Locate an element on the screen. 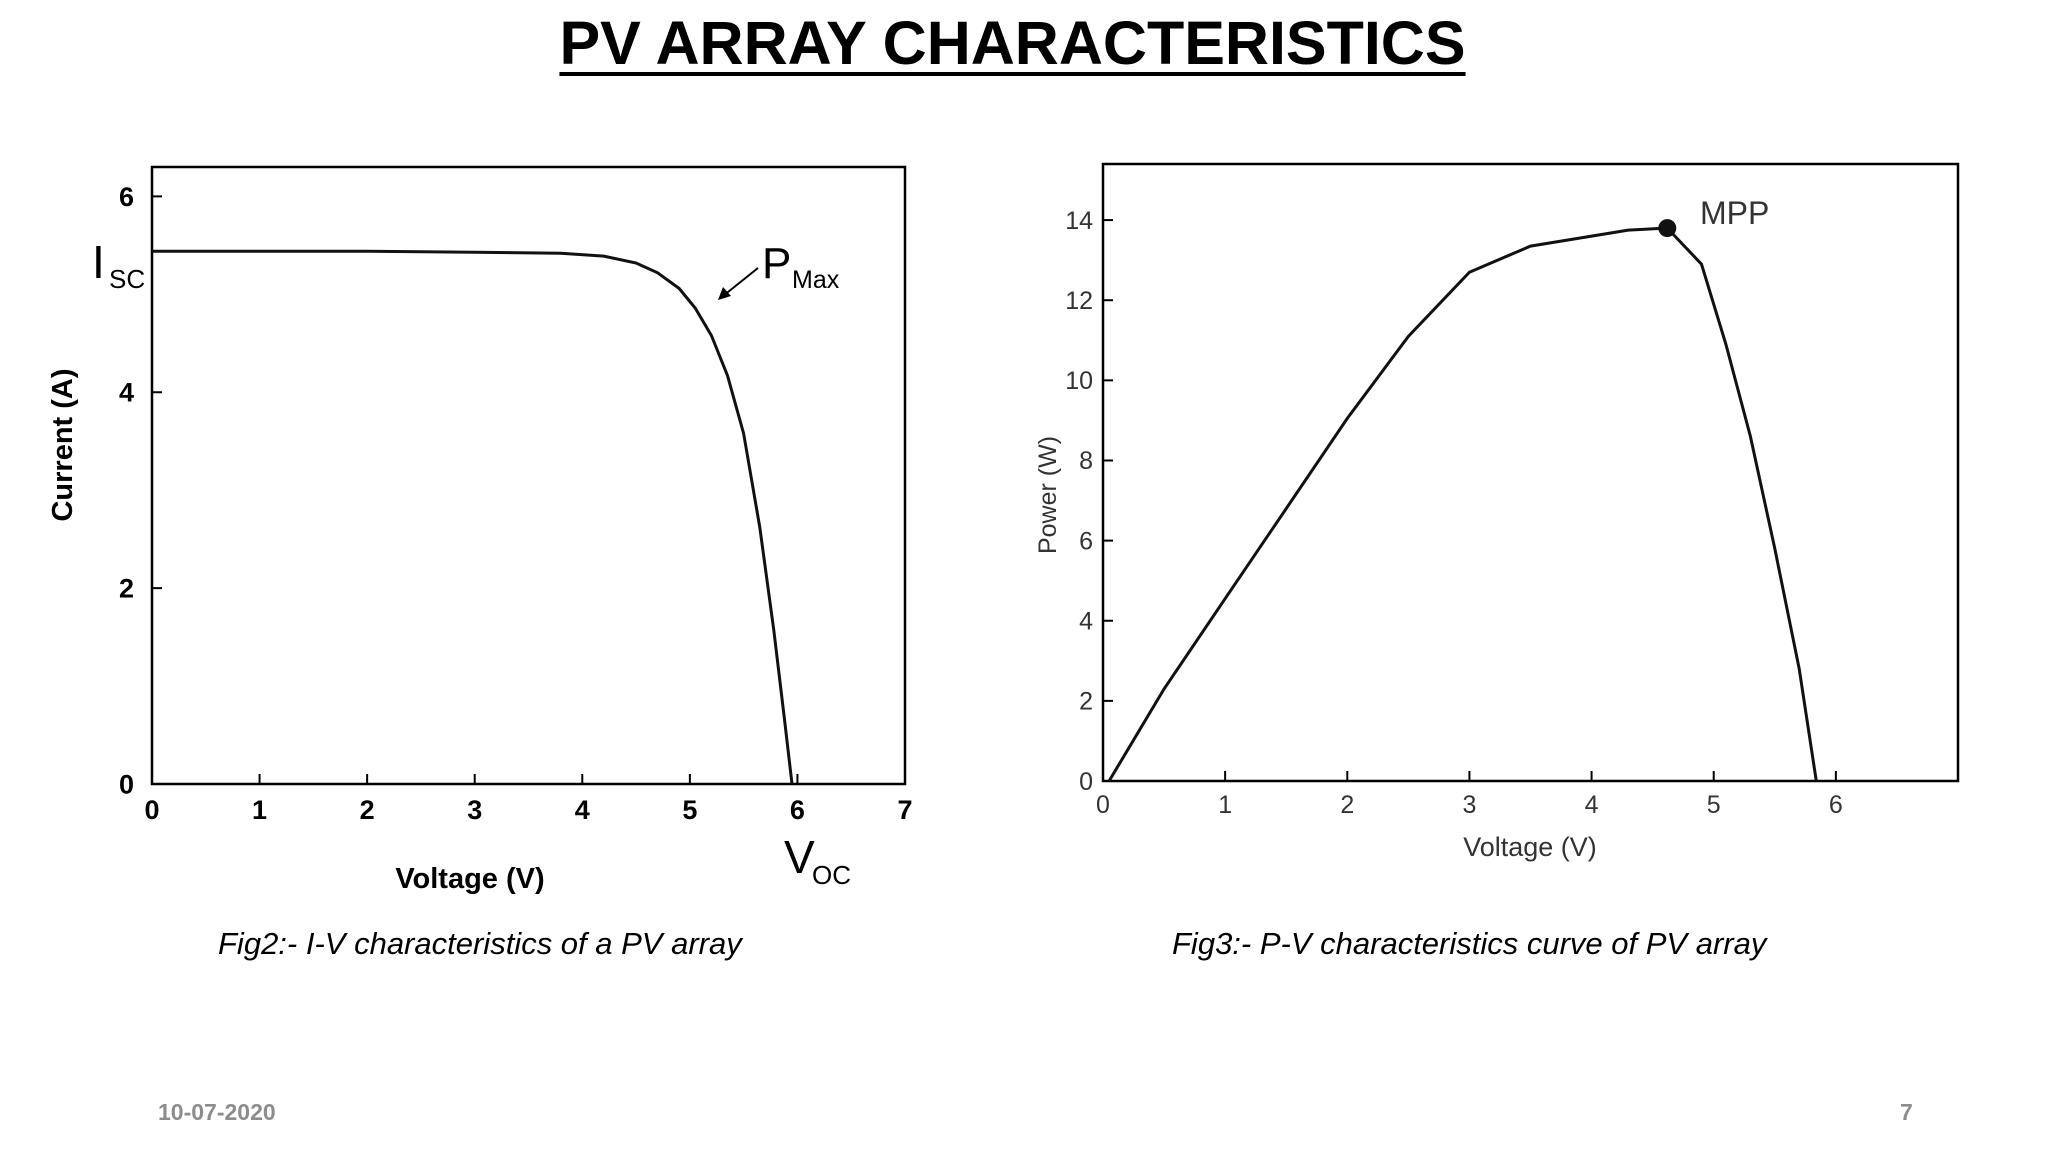  slide-title: PV ARRAY CHARACTERISTICS is located at coordinates (1012, 43).